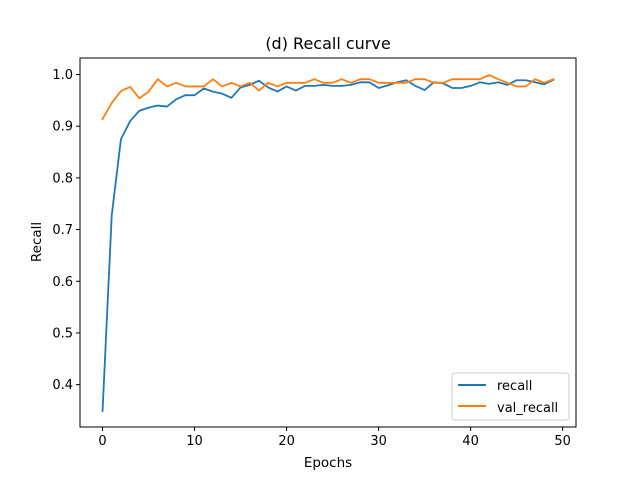  Describe the element at coordinates (62, 230) in the screenshot. I see `y-tick-label: 0.7` at that location.